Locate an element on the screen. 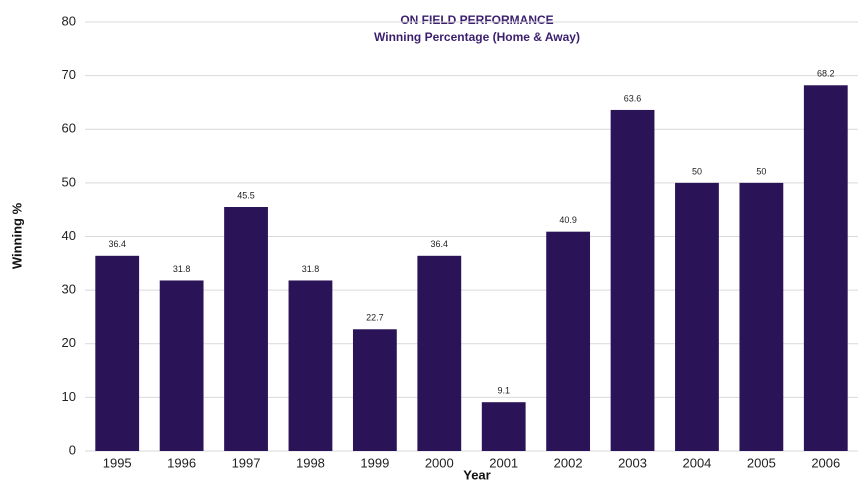 The width and height of the screenshot is (859, 482). y-tick-label: 10 is located at coordinates (69, 396).